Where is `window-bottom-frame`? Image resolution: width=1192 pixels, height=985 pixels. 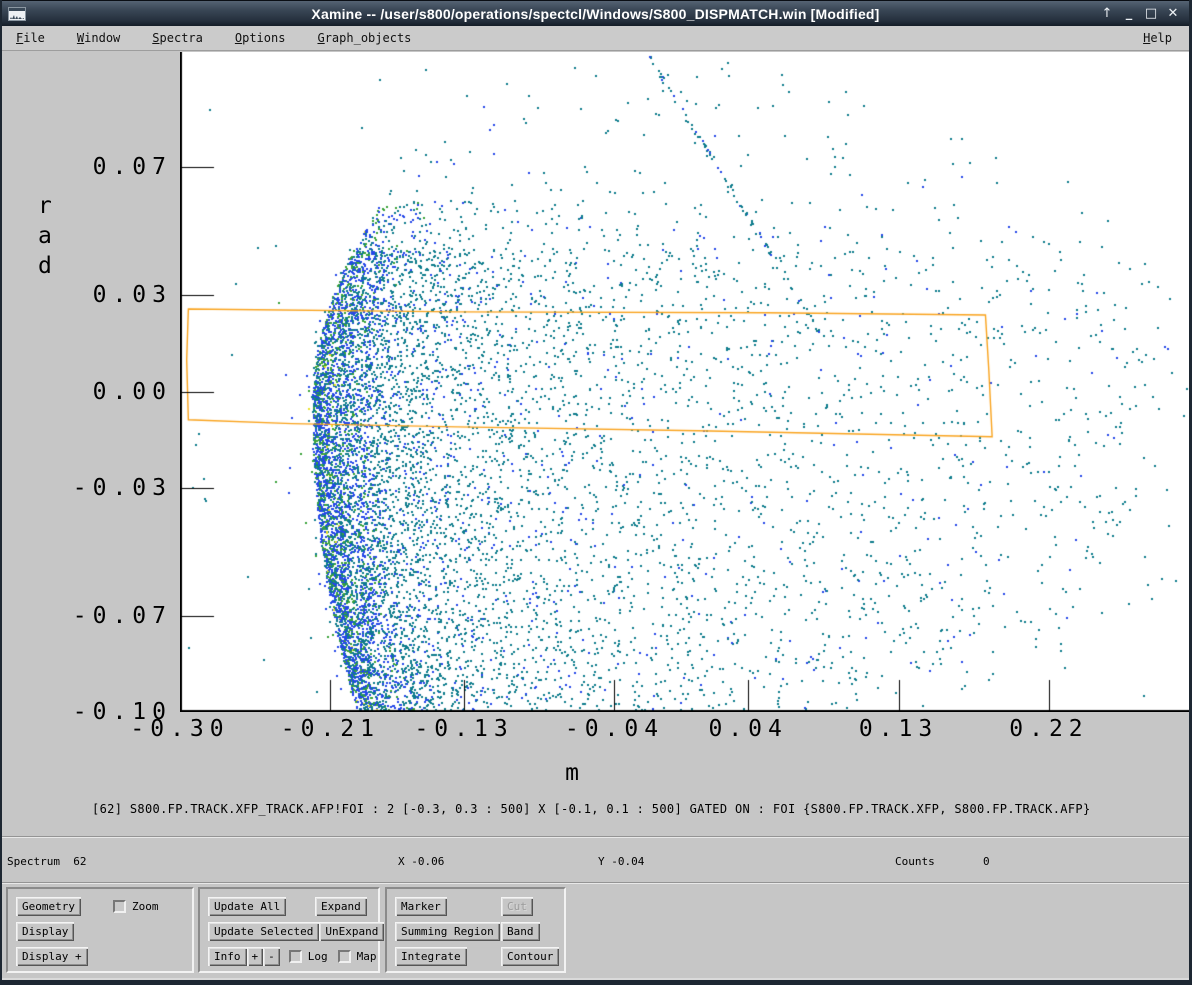 window-bottom-frame is located at coordinates (595, 981).